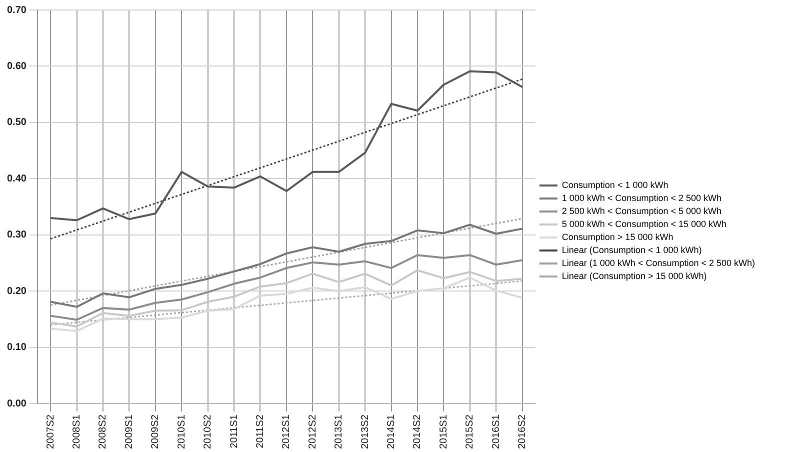  Describe the element at coordinates (615, 185) in the screenshot. I see `legend-label: Consumption < 1 000 kWh` at that location.